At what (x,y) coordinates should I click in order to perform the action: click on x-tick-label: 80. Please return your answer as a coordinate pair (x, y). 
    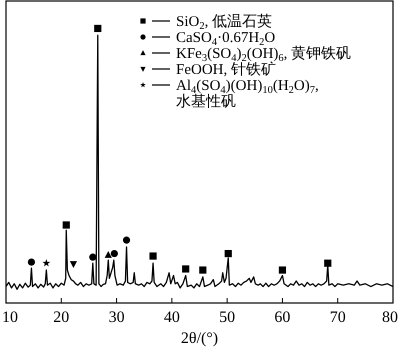
    Looking at the image, I should click on (390, 317).